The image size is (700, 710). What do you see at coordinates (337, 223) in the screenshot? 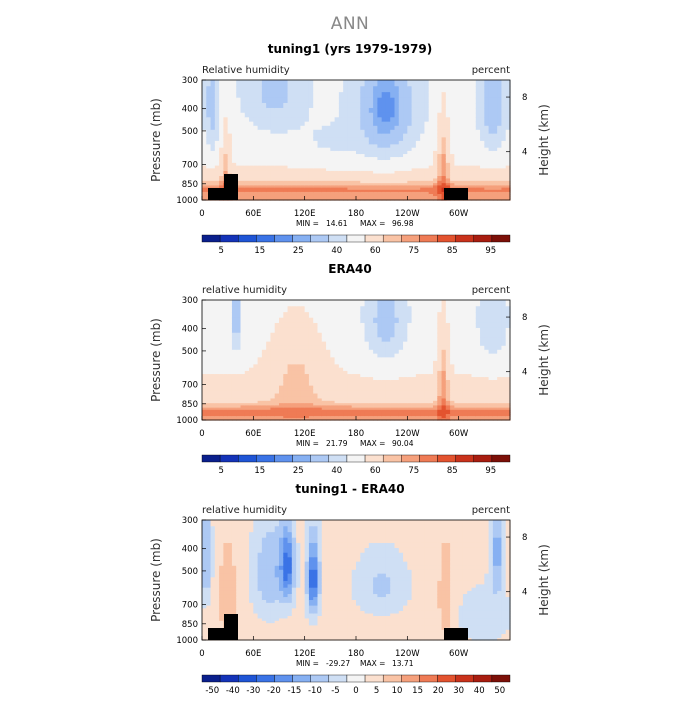
I see `min-value: 14.61` at bounding box center [337, 223].